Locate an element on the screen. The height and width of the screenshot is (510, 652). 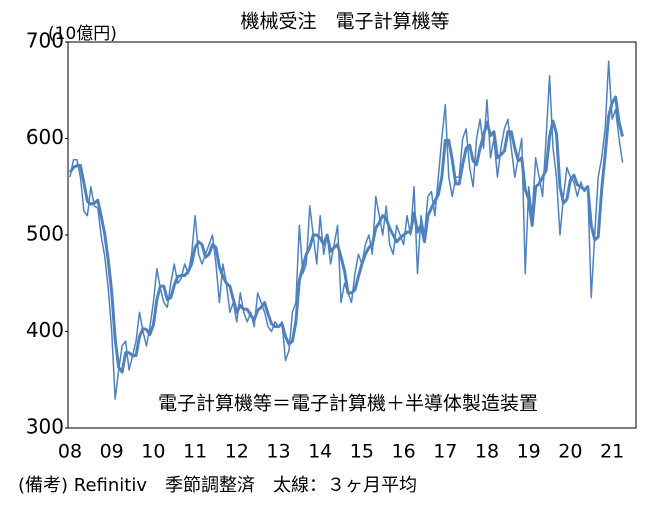
x-tick-label: 09 is located at coordinates (112, 452).